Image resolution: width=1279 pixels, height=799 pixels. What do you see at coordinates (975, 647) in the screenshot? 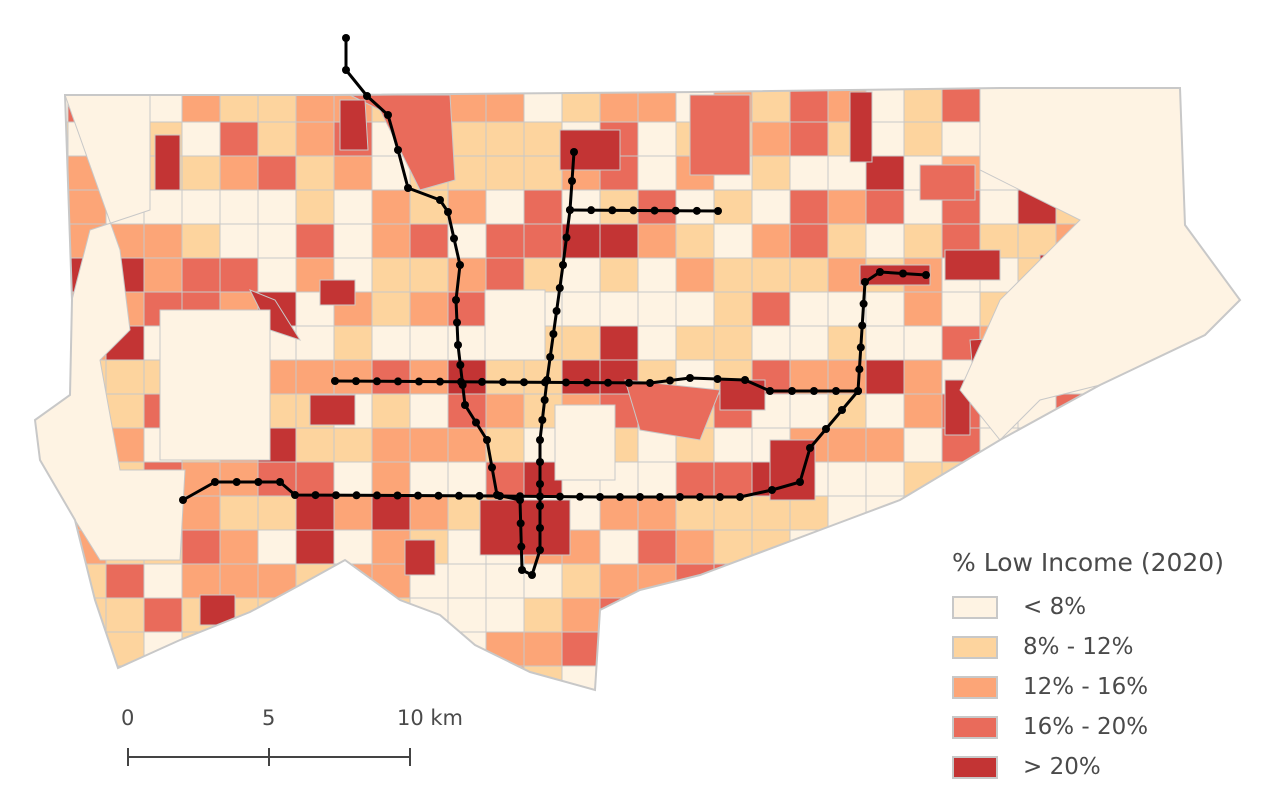
I see `legend-swatch` at bounding box center [975, 647].